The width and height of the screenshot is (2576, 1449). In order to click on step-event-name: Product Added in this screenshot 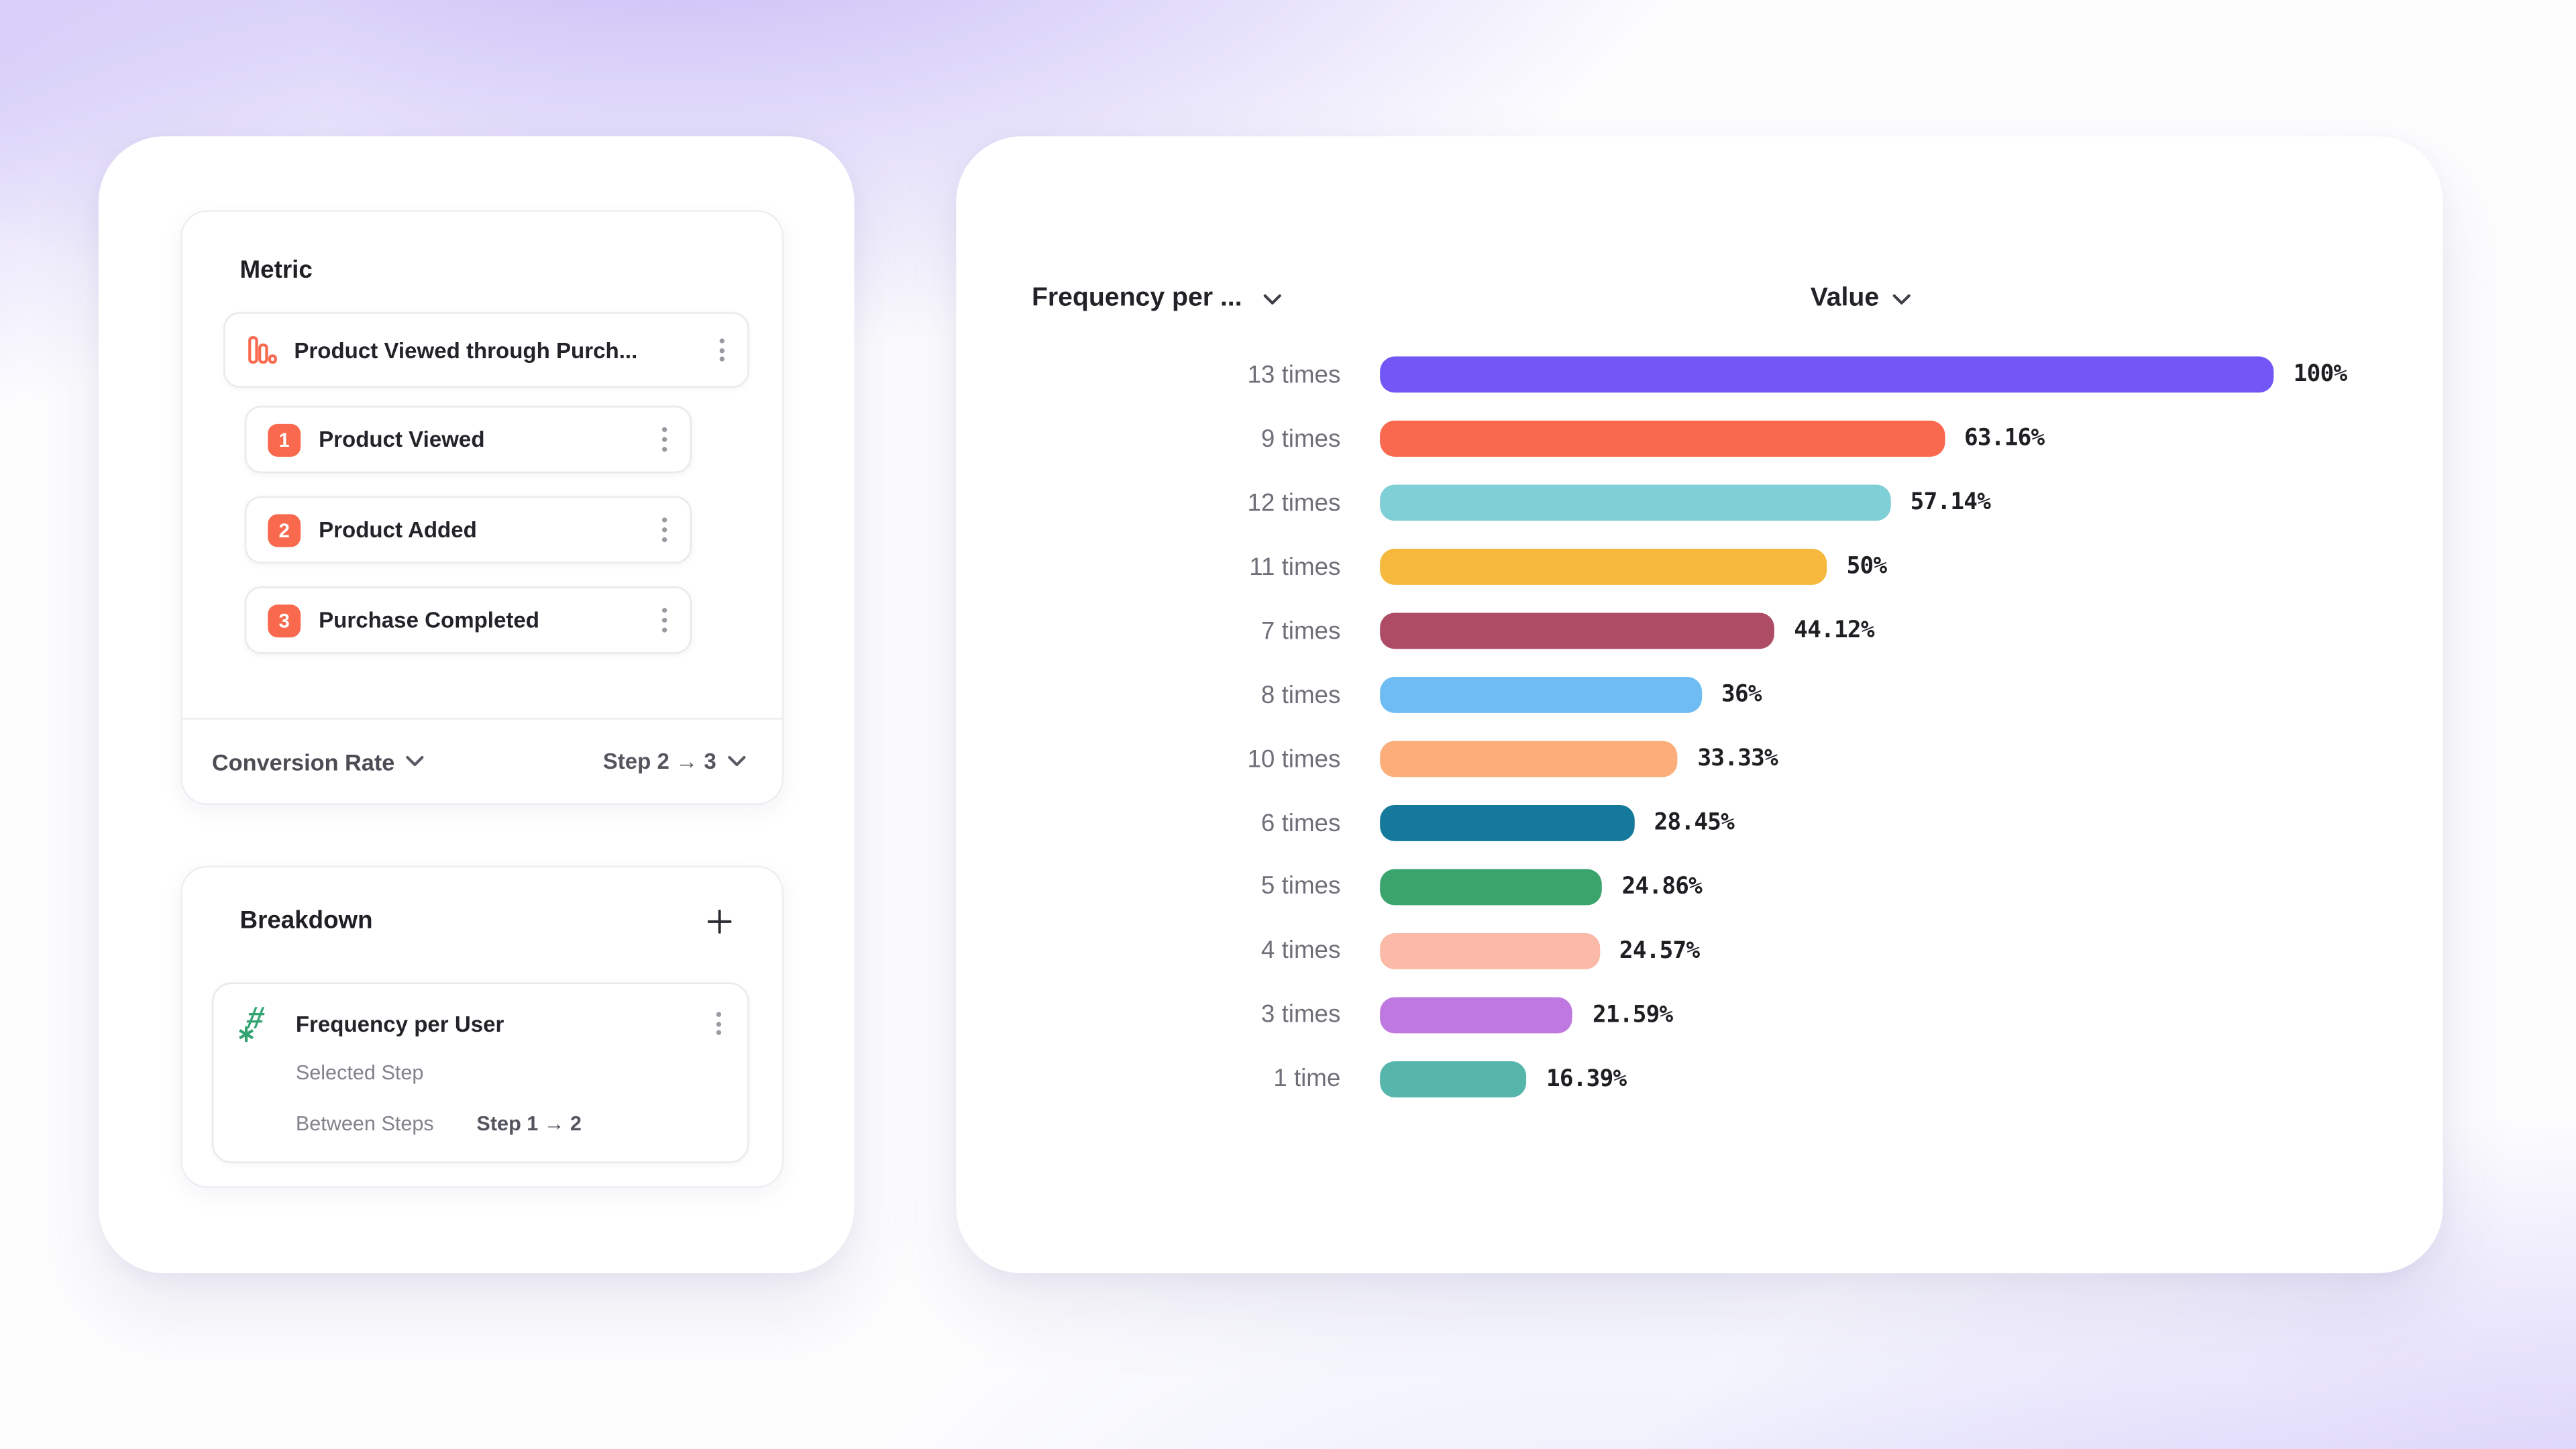, I will do `click(398, 530)`.